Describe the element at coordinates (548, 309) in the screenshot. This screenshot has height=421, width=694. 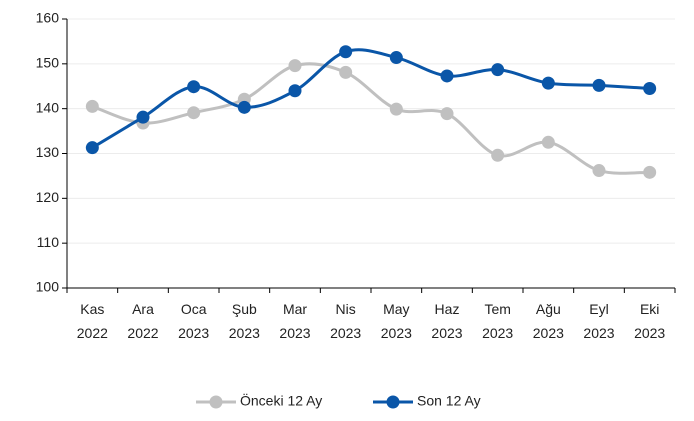
I see `x-tick-label-line: Ağu` at that location.